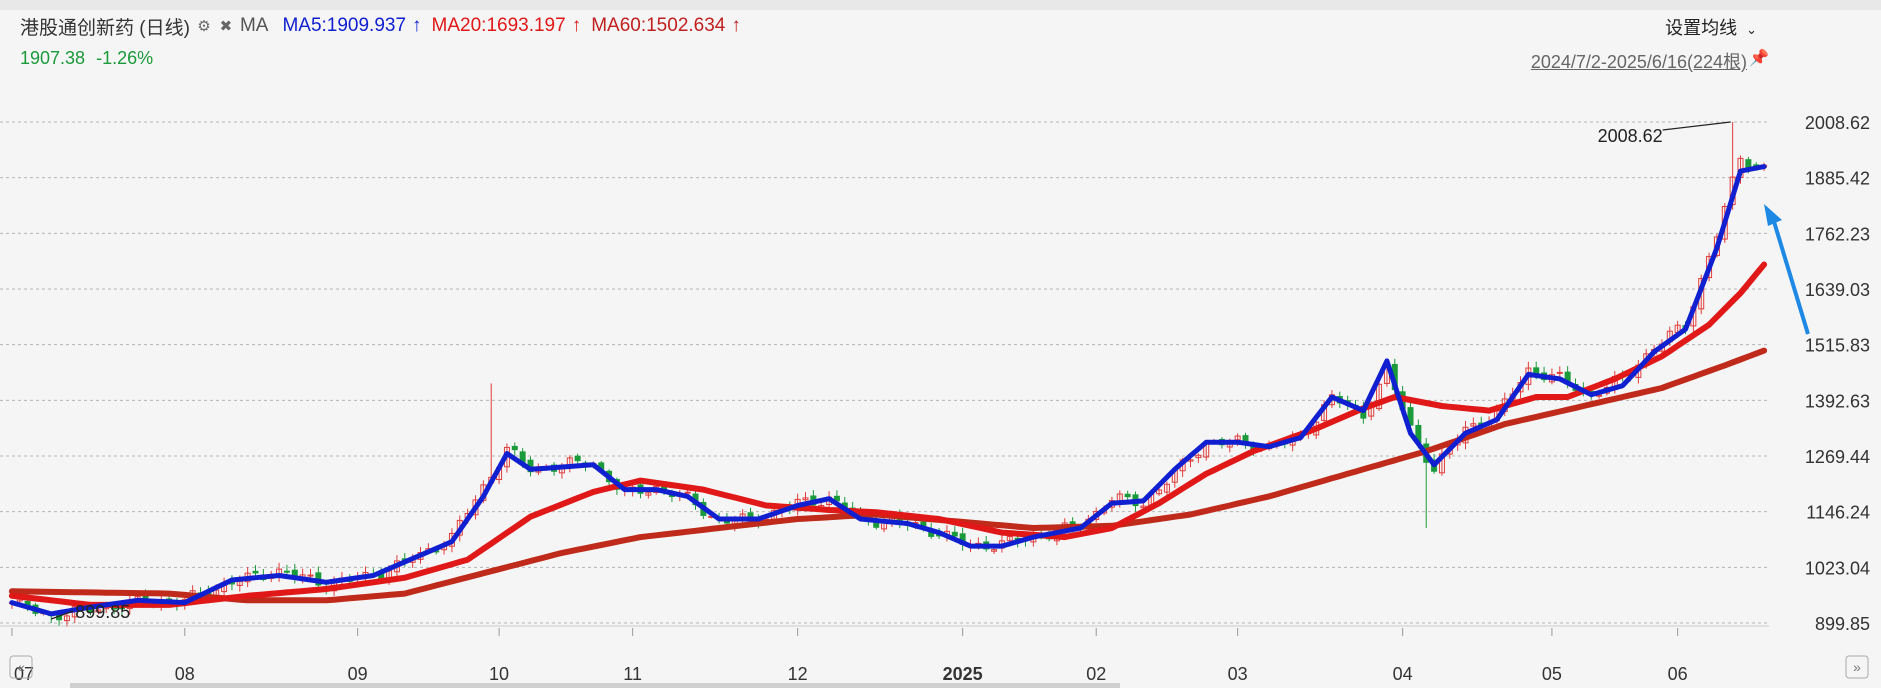  I want to click on y-tick-label: 1639.03, so click(1837, 290).